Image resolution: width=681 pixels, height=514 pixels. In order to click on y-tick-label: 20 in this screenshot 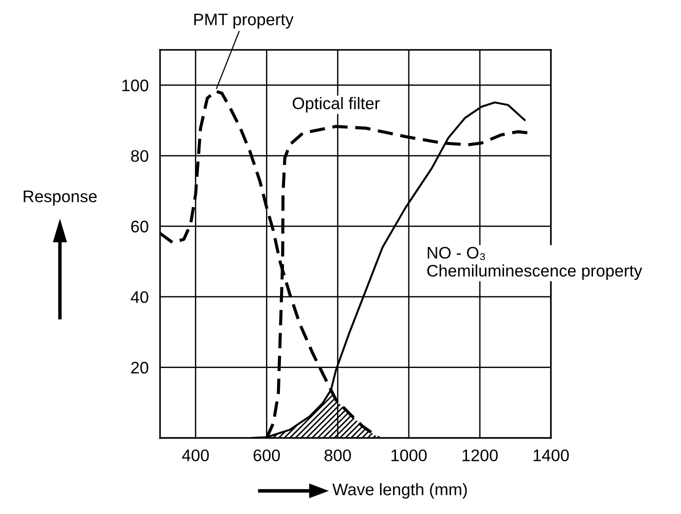, I will do `click(139, 368)`.